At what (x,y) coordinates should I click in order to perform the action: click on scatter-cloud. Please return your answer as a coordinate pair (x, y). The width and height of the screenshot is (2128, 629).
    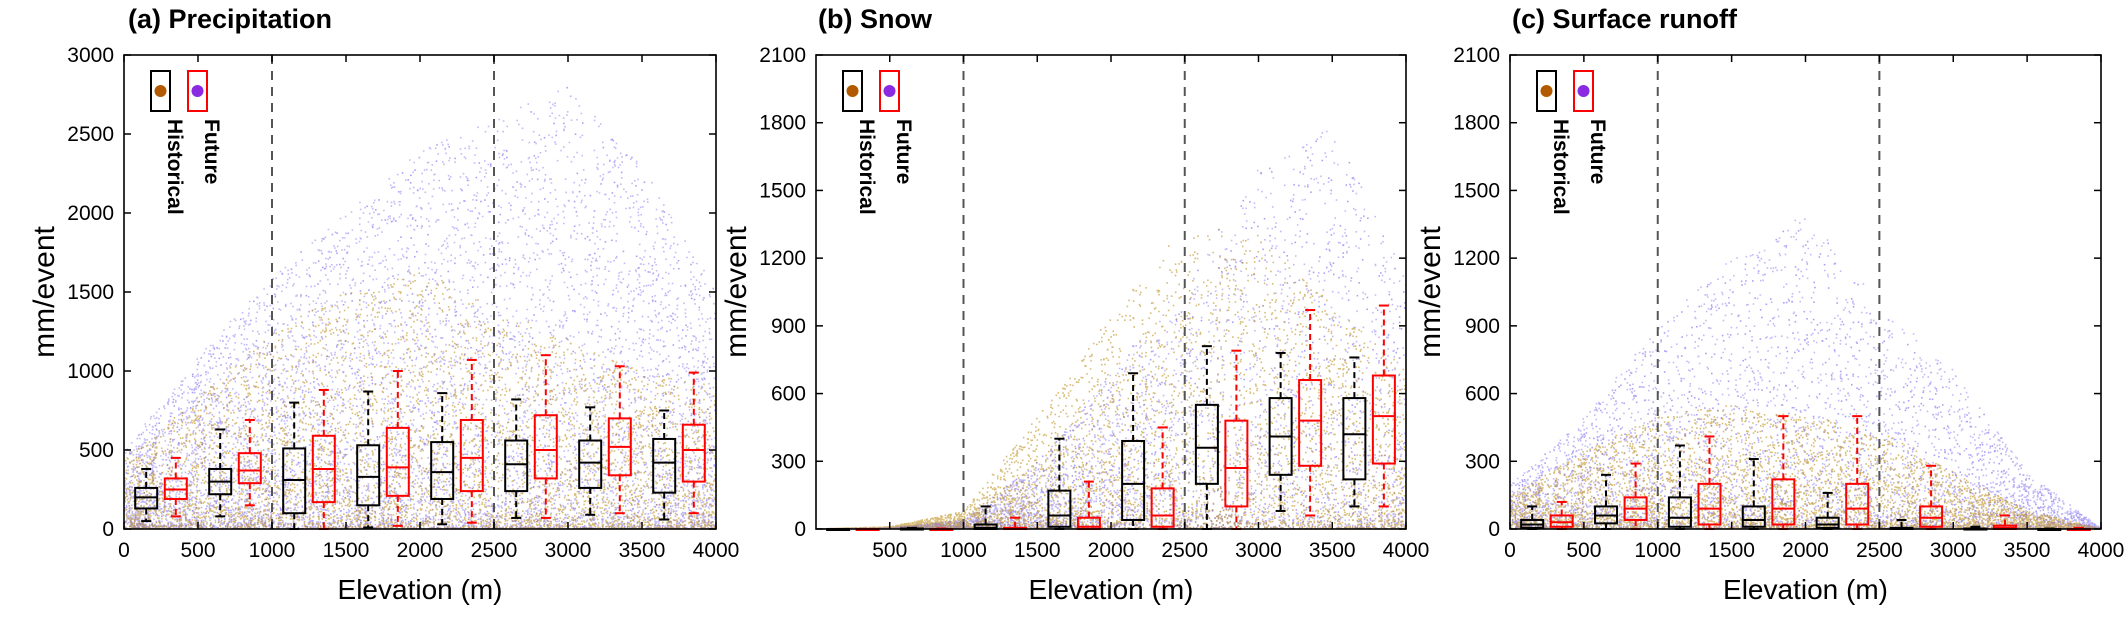
    Looking at the image, I should click on (1805, 373).